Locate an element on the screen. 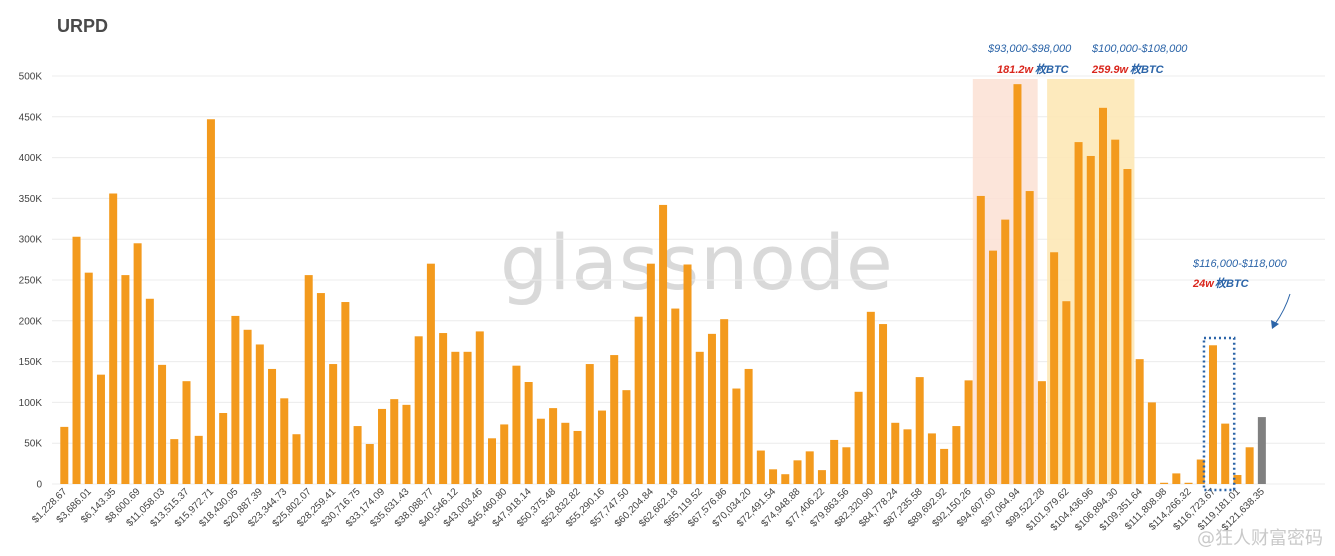 The height and width of the screenshot is (556, 1335). annotation-amount: 259.9w is located at coordinates (1110, 70).